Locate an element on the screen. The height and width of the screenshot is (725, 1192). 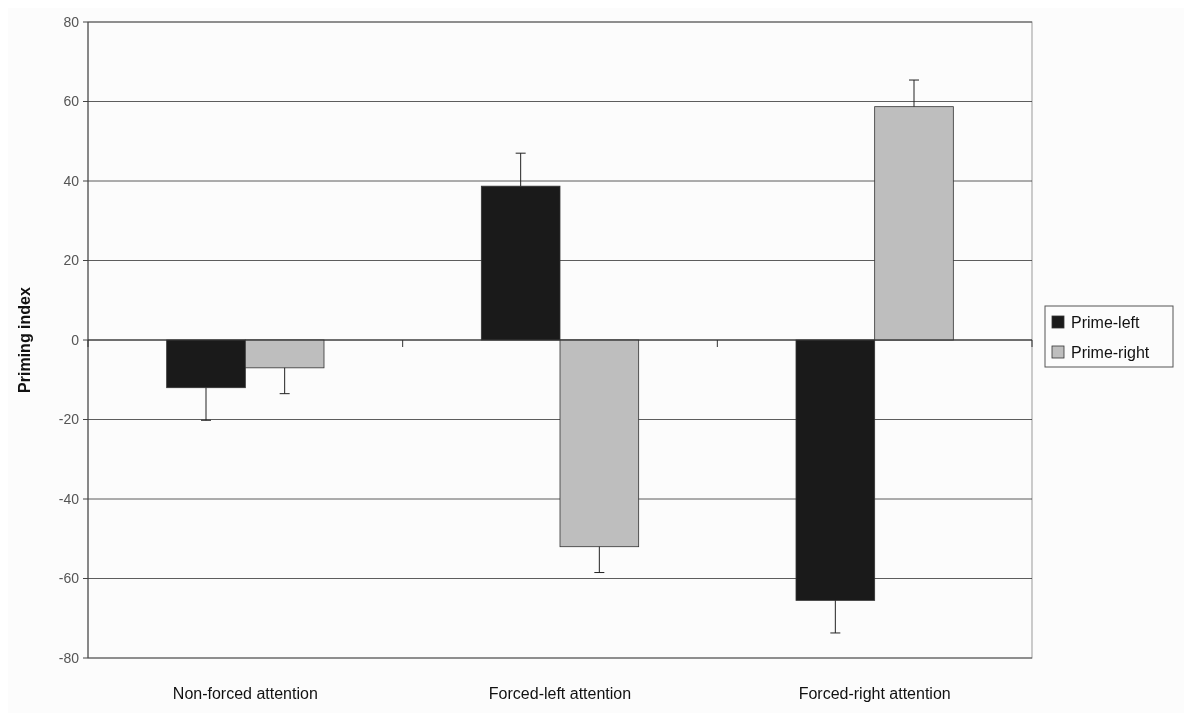
y-tick-label: 60 is located at coordinates (71, 101).